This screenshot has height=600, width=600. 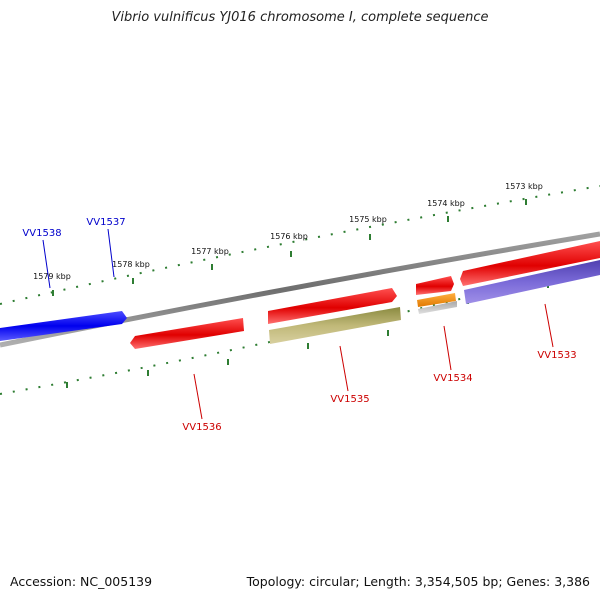 I want to click on feature-VV1534-orange, so click(x=436, y=300).